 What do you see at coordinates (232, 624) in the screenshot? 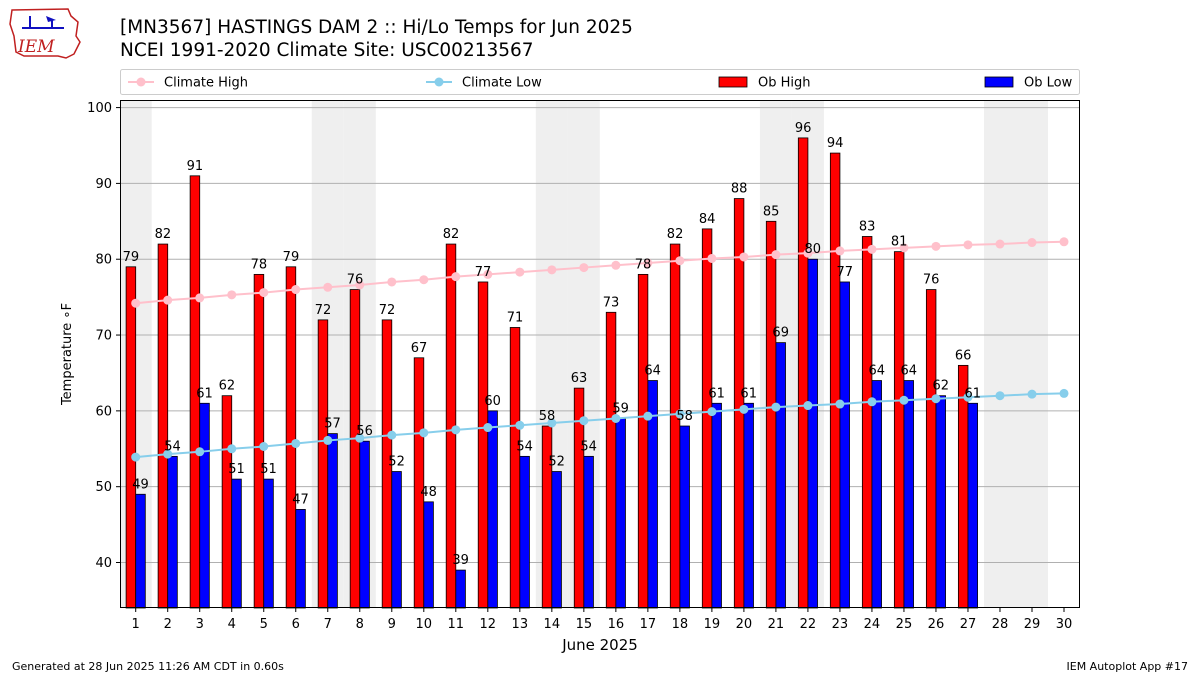
I see `x-tick-label: 4` at bounding box center [232, 624].